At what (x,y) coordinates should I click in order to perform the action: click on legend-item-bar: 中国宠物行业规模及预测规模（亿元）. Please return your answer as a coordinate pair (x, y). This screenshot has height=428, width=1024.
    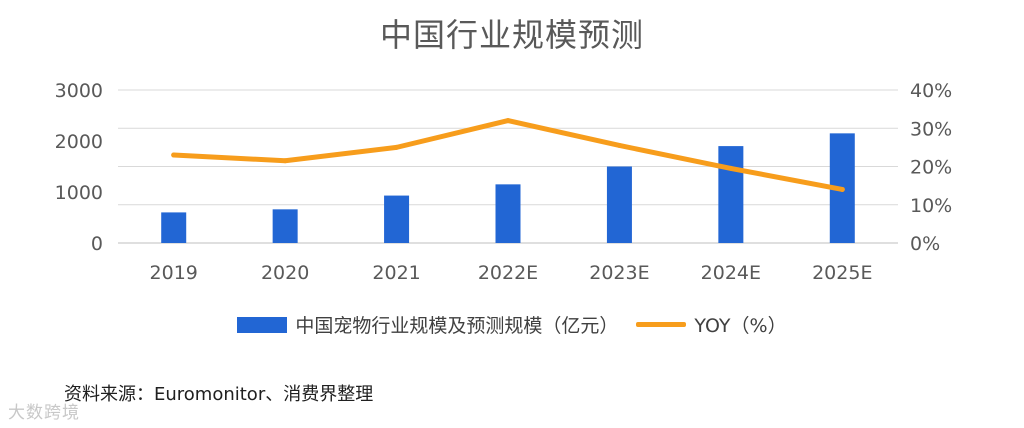
    Looking at the image, I should click on (427, 324).